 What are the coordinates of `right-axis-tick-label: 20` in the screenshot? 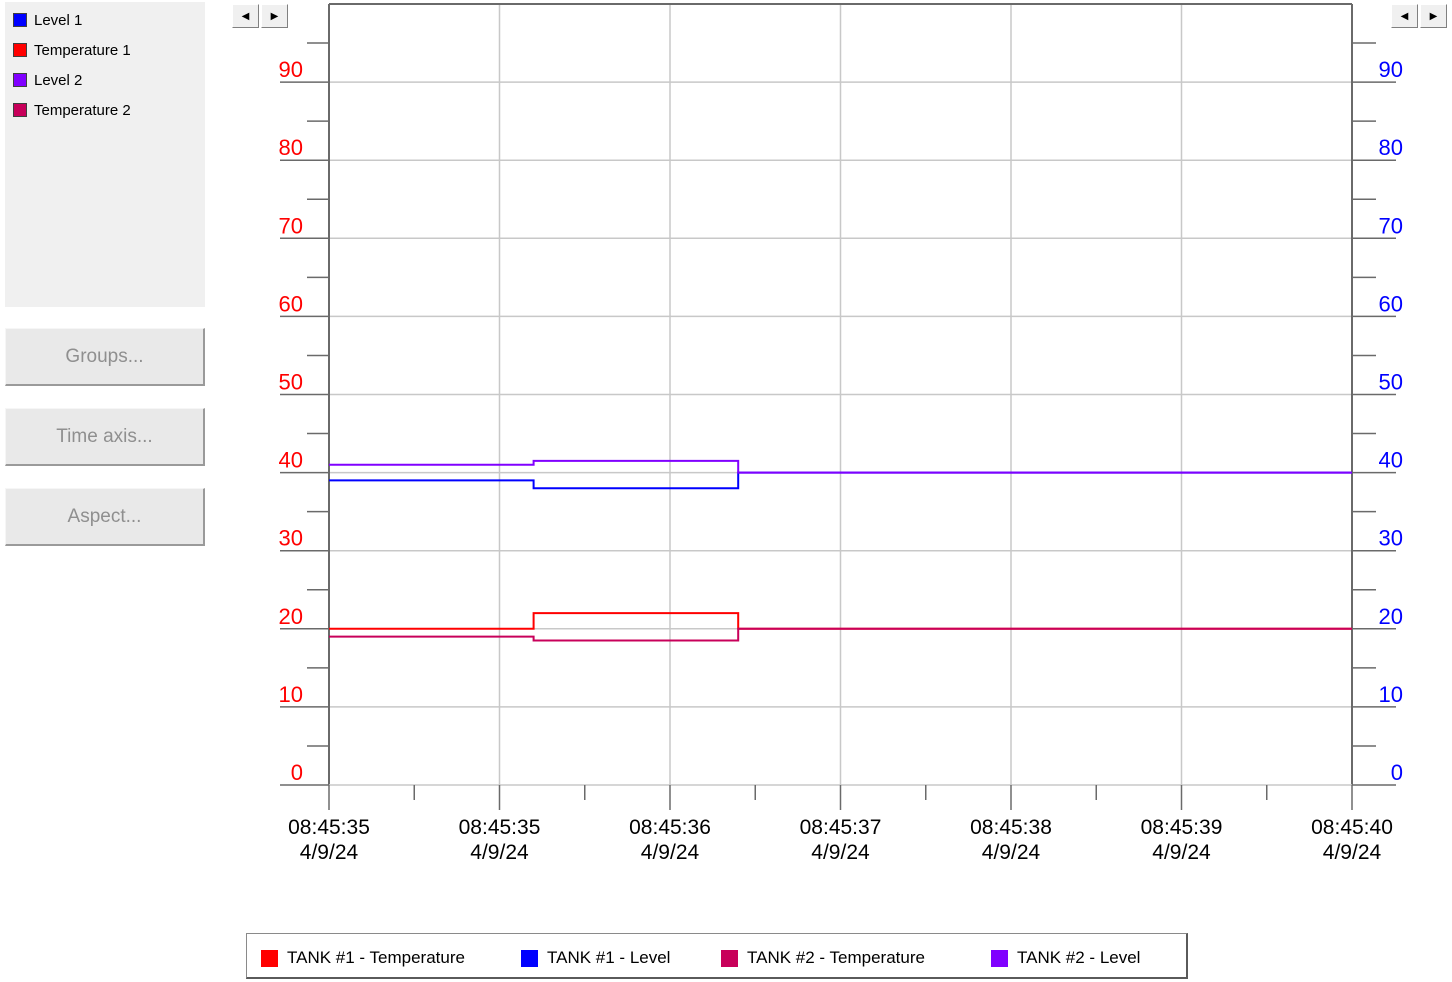 It's located at (1391, 616).